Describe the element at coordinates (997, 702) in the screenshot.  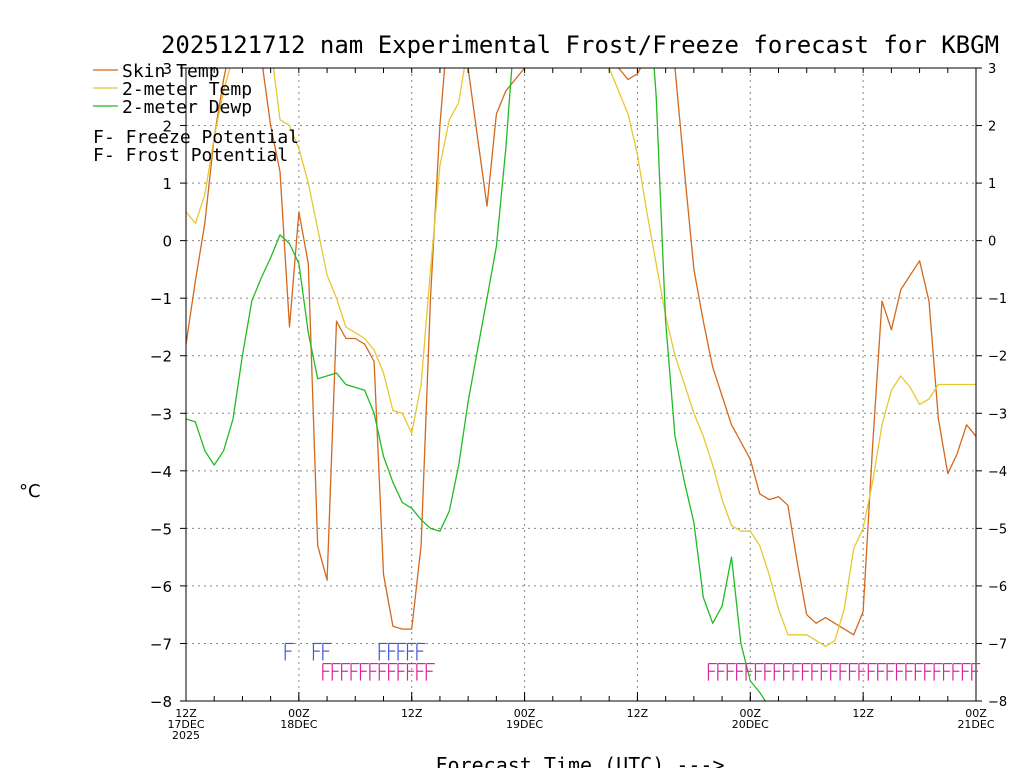
I see `y-tick-label-right: −8` at that location.